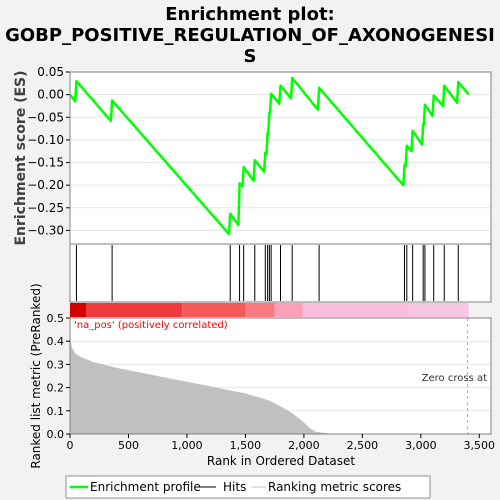  I want to click on metric-xlabel: Rank in Ordered Dataset, so click(281, 461).